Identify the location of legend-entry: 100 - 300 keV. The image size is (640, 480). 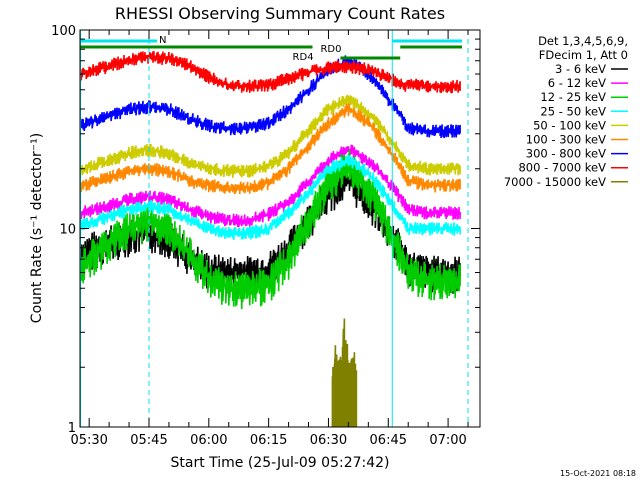
(566, 140).